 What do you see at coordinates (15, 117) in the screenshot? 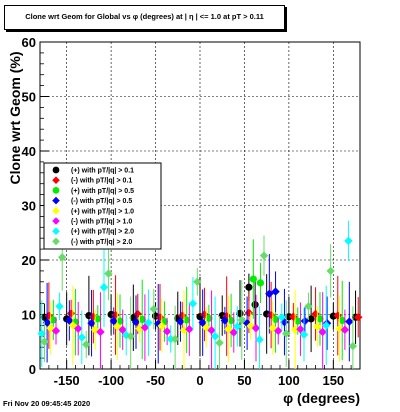
I see `y-axis-title: Clone wrt Geom (%)` at bounding box center [15, 117].